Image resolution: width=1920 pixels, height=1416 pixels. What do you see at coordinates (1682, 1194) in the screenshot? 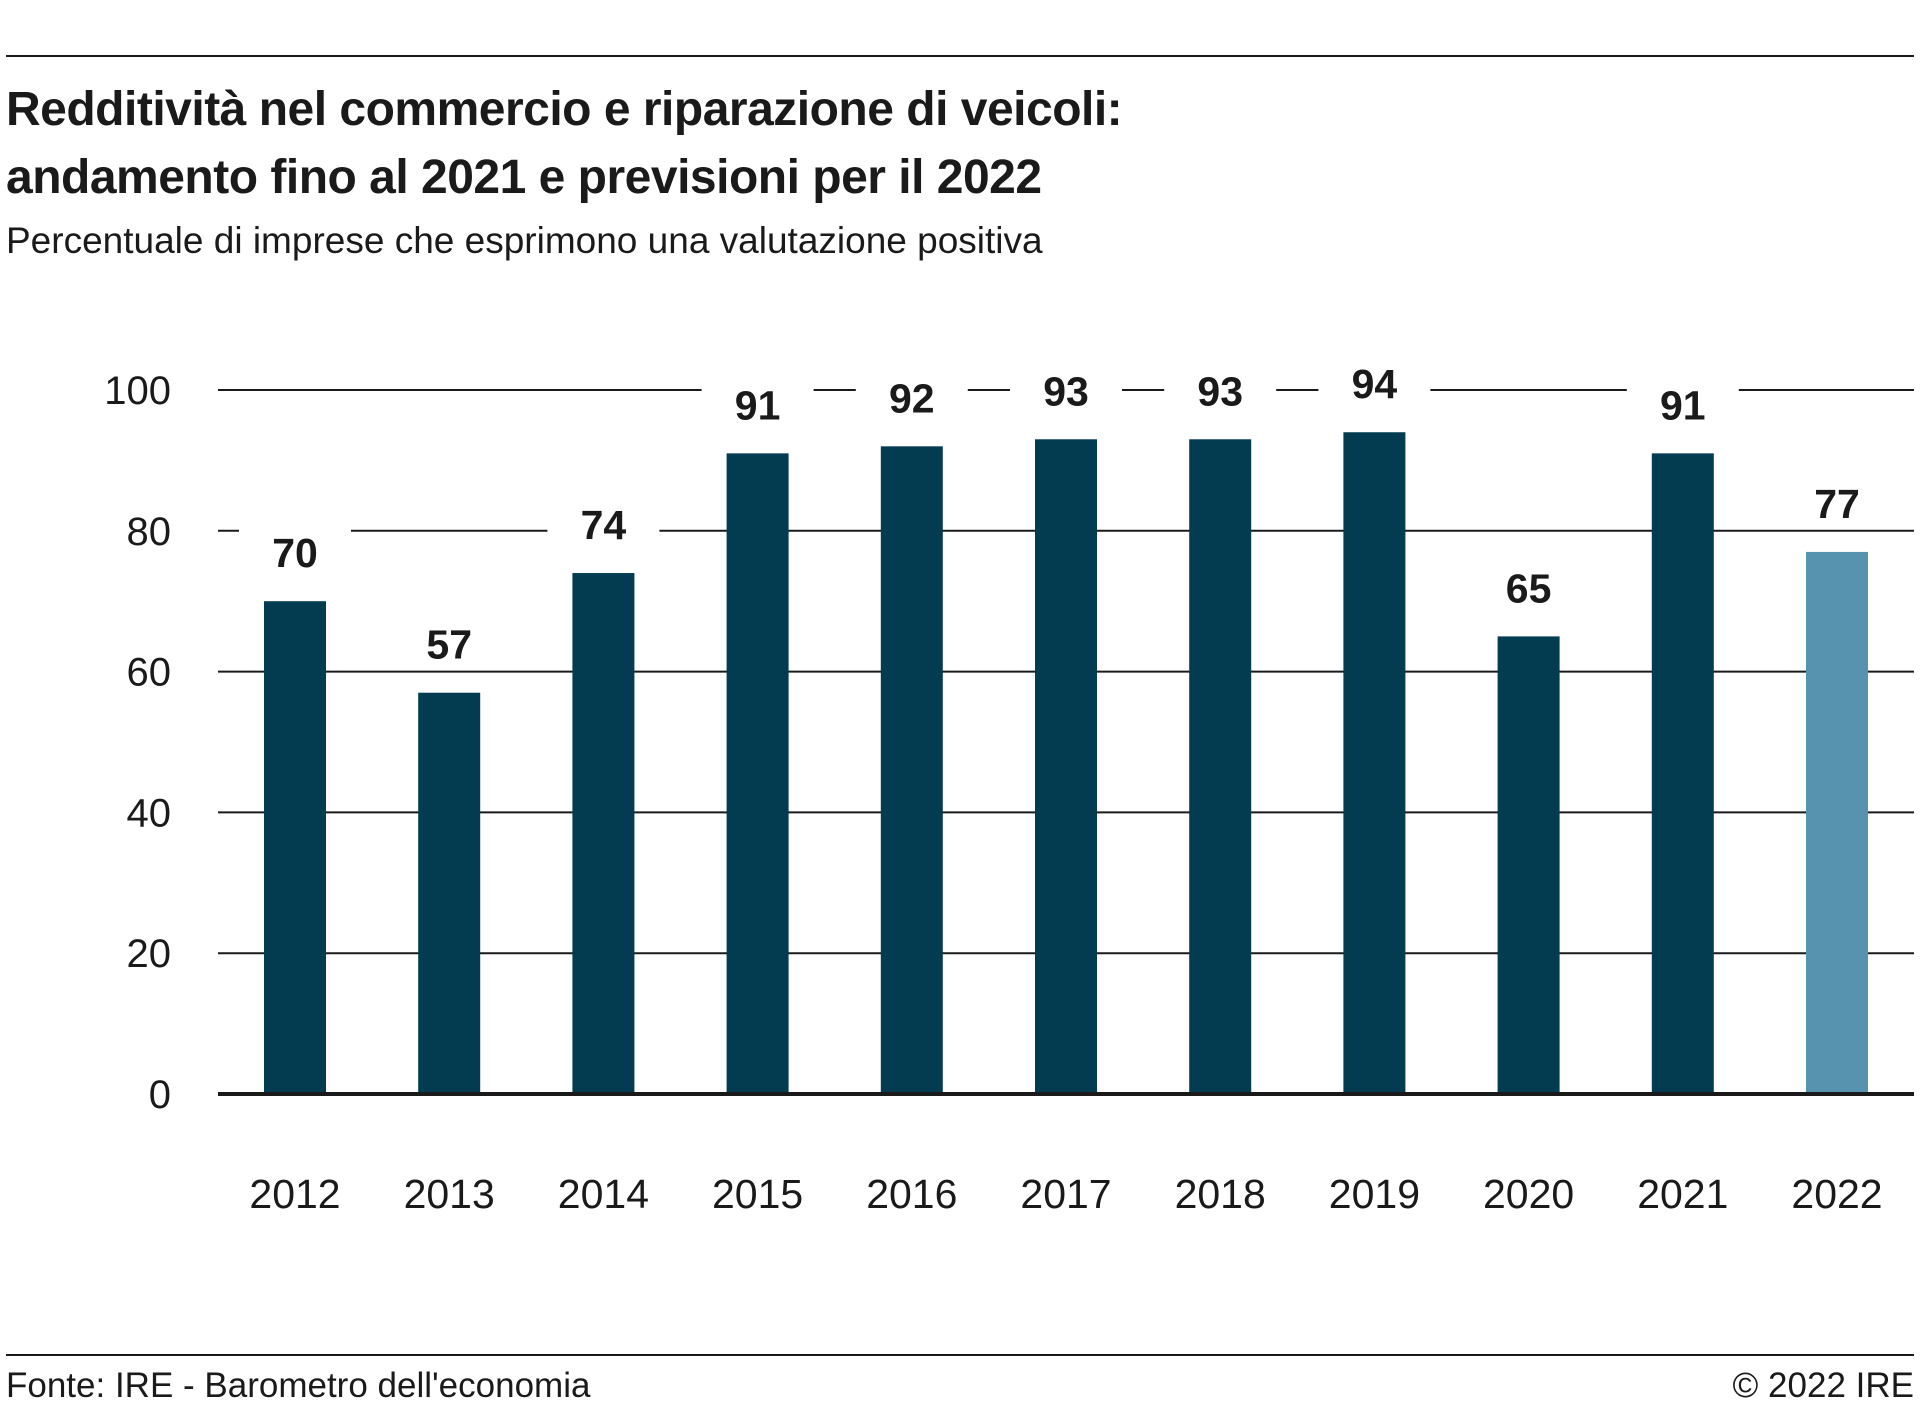
I see `x-tick-label: 2021` at bounding box center [1682, 1194].